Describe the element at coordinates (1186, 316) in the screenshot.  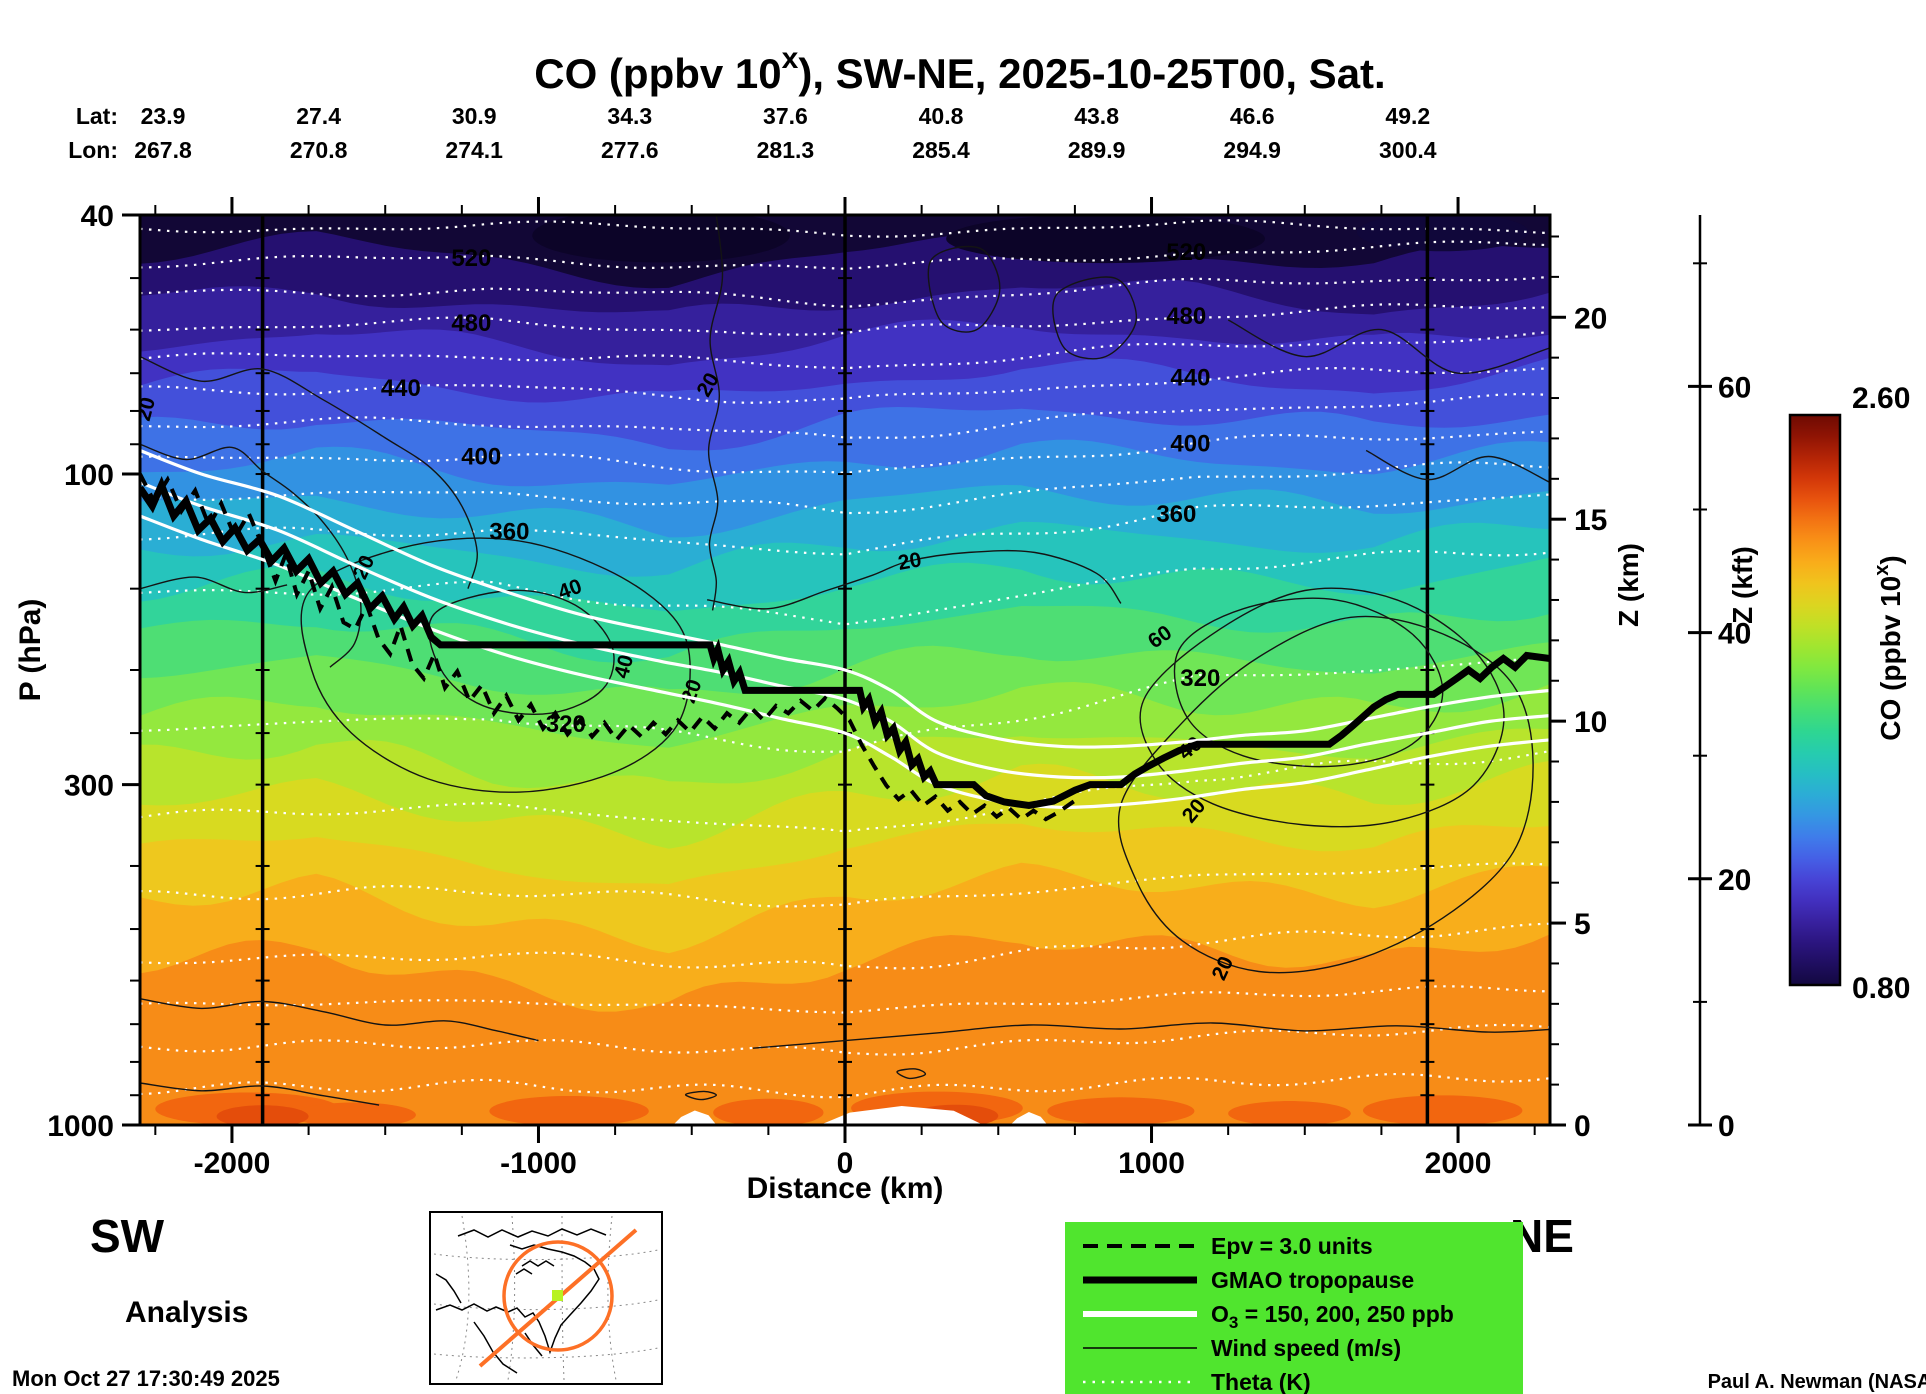
I see `theta-label: 480` at that location.